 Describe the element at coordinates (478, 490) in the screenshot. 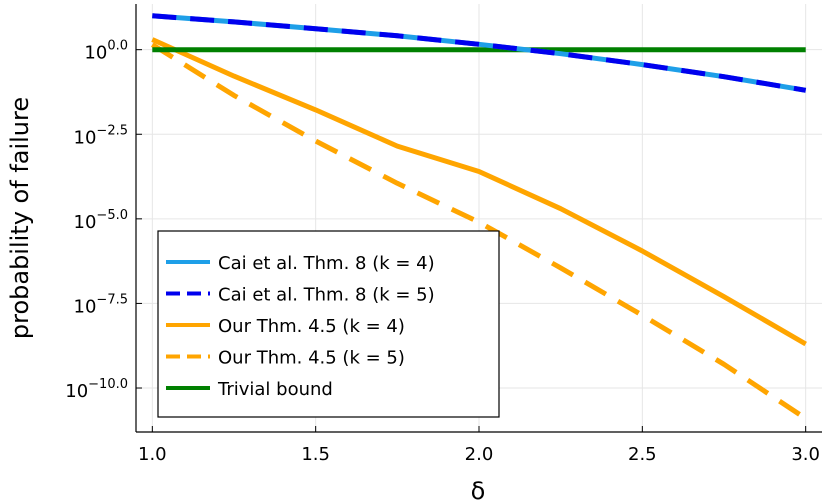

I see `x-axis-title: δ` at that location.